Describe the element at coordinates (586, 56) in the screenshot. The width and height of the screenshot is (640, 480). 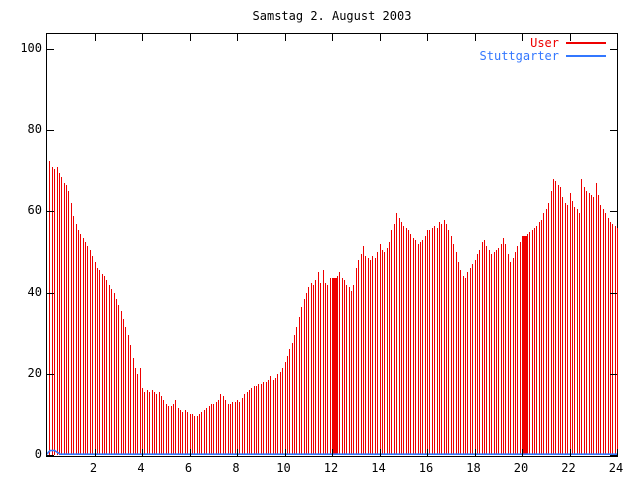
I see `legend-line-sample-stuttgarter` at that location.